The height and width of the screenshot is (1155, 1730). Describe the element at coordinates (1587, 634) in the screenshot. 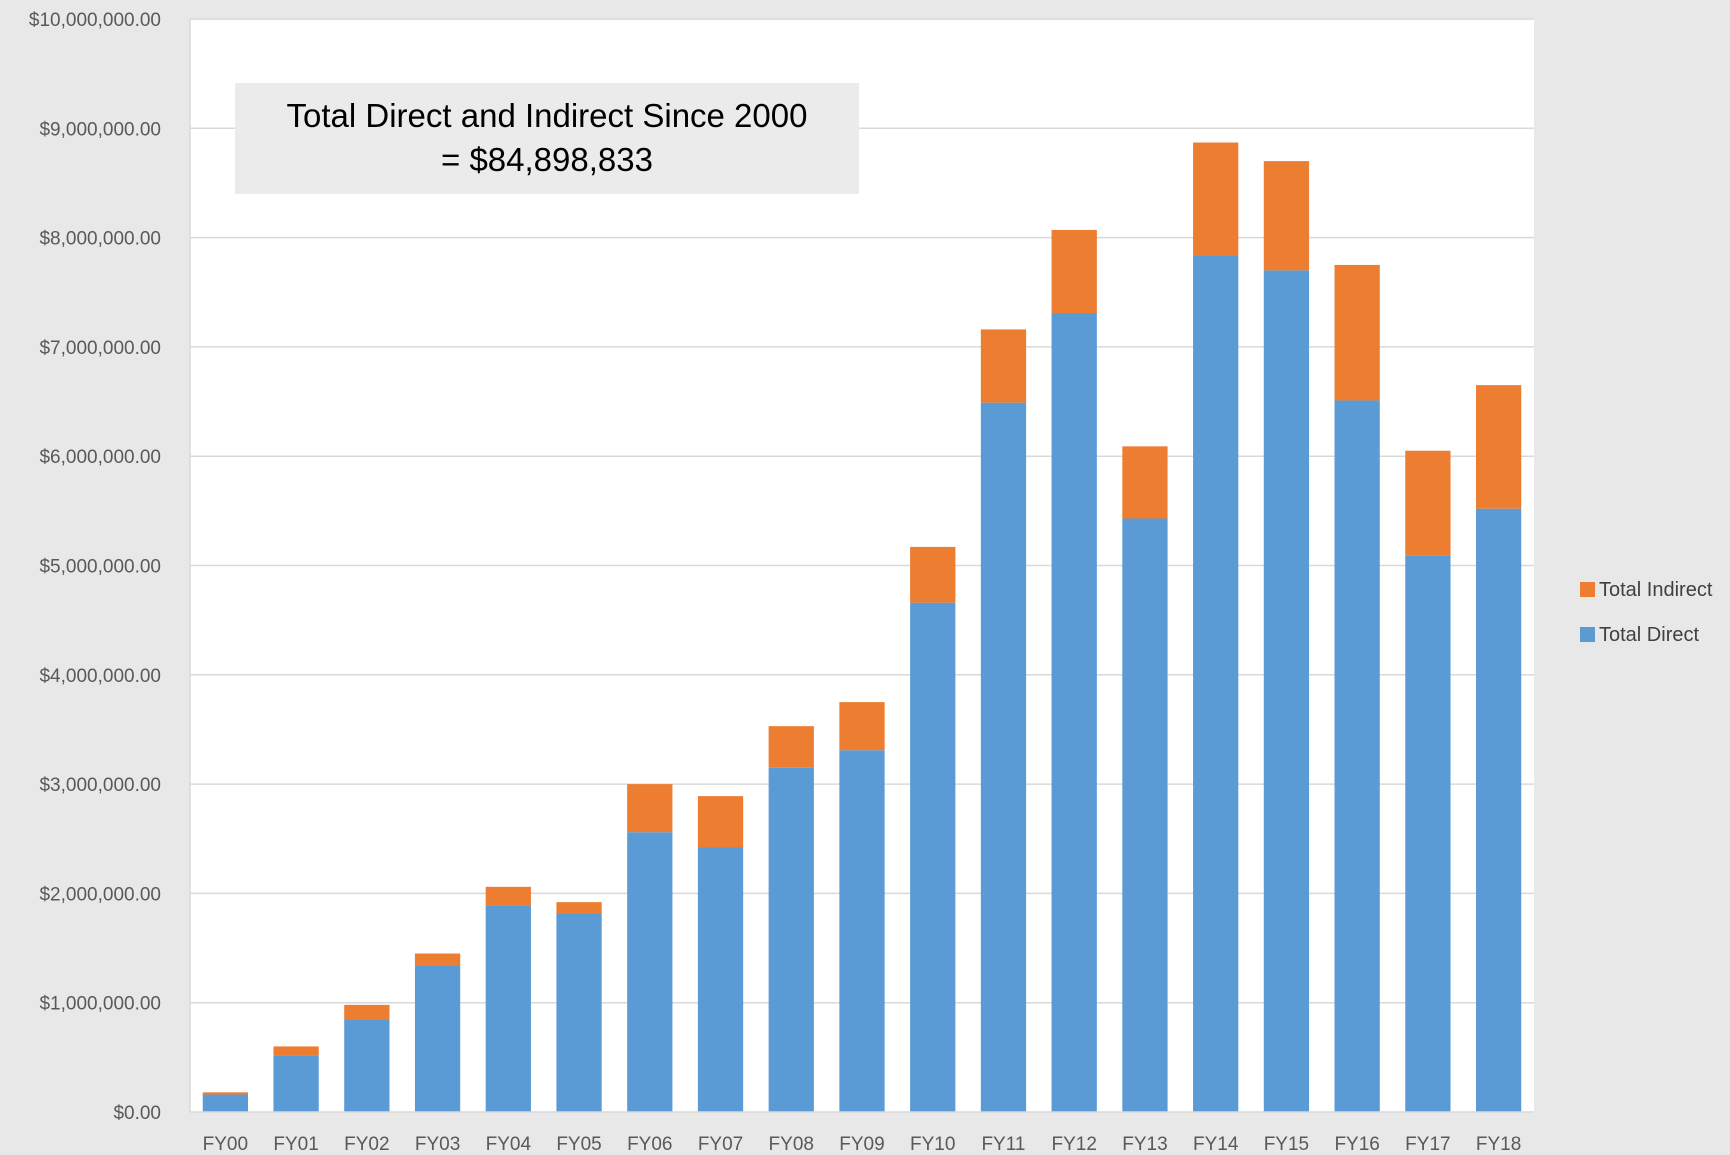

I see `legend-swatch-total-direct` at that location.